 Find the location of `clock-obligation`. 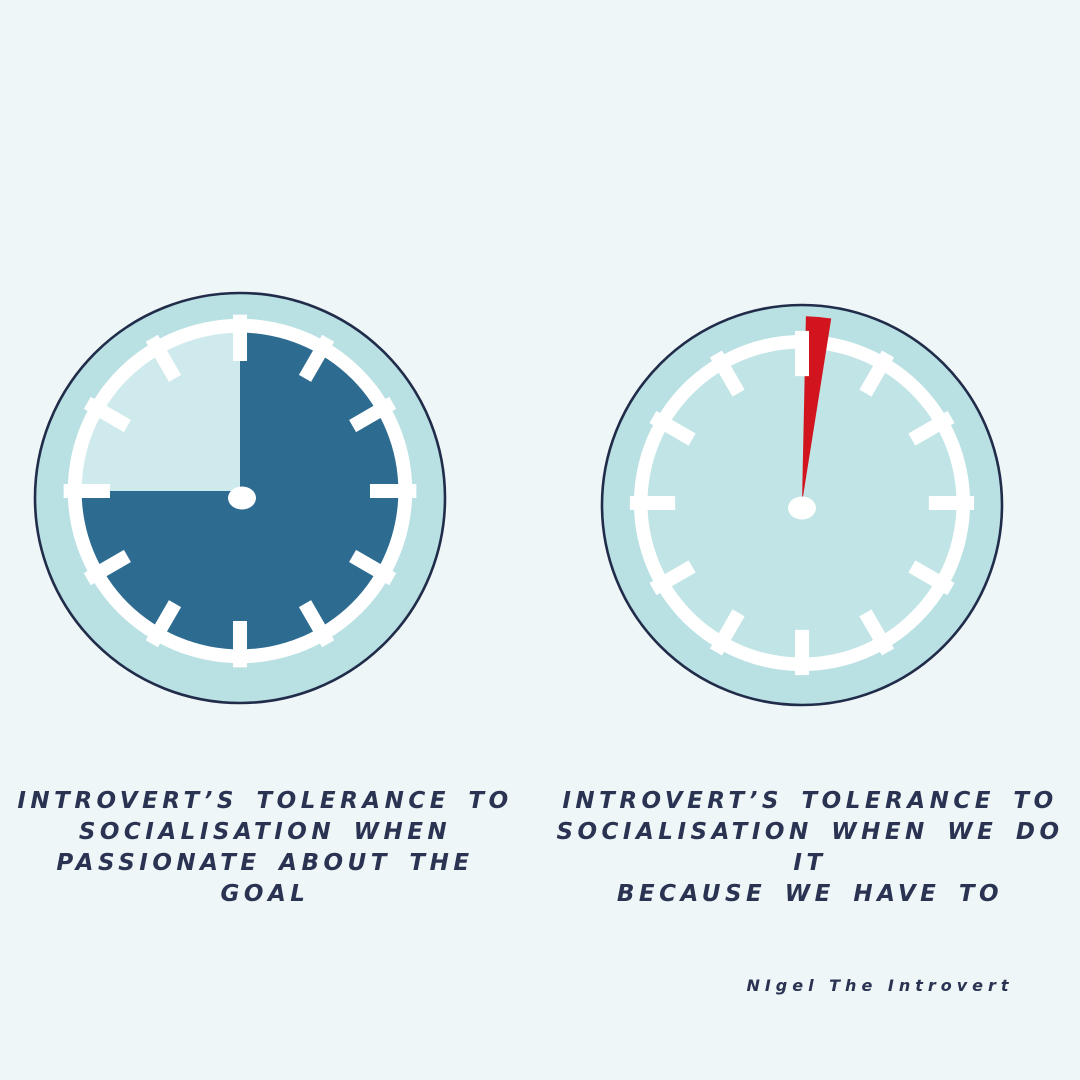

clock-obligation is located at coordinates (802, 505).